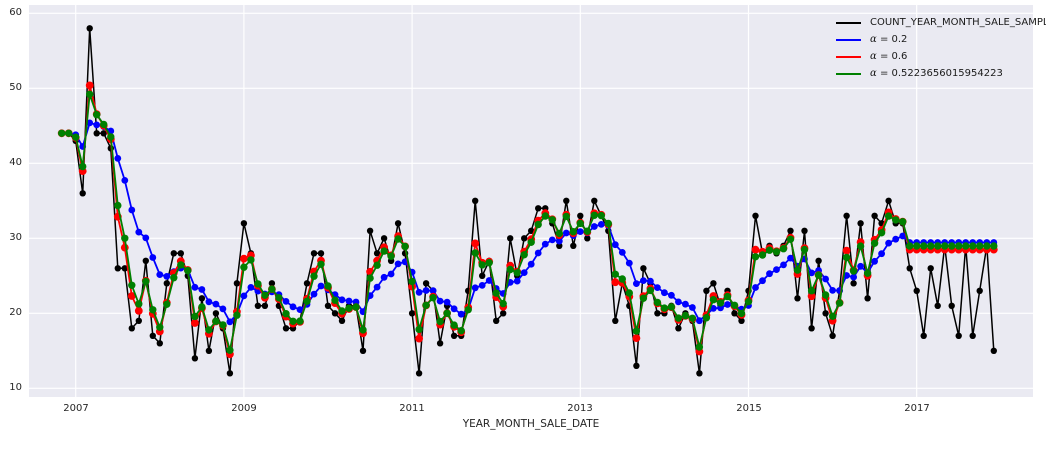  I want to click on x-tick-2007: 2007, so click(76, 408).